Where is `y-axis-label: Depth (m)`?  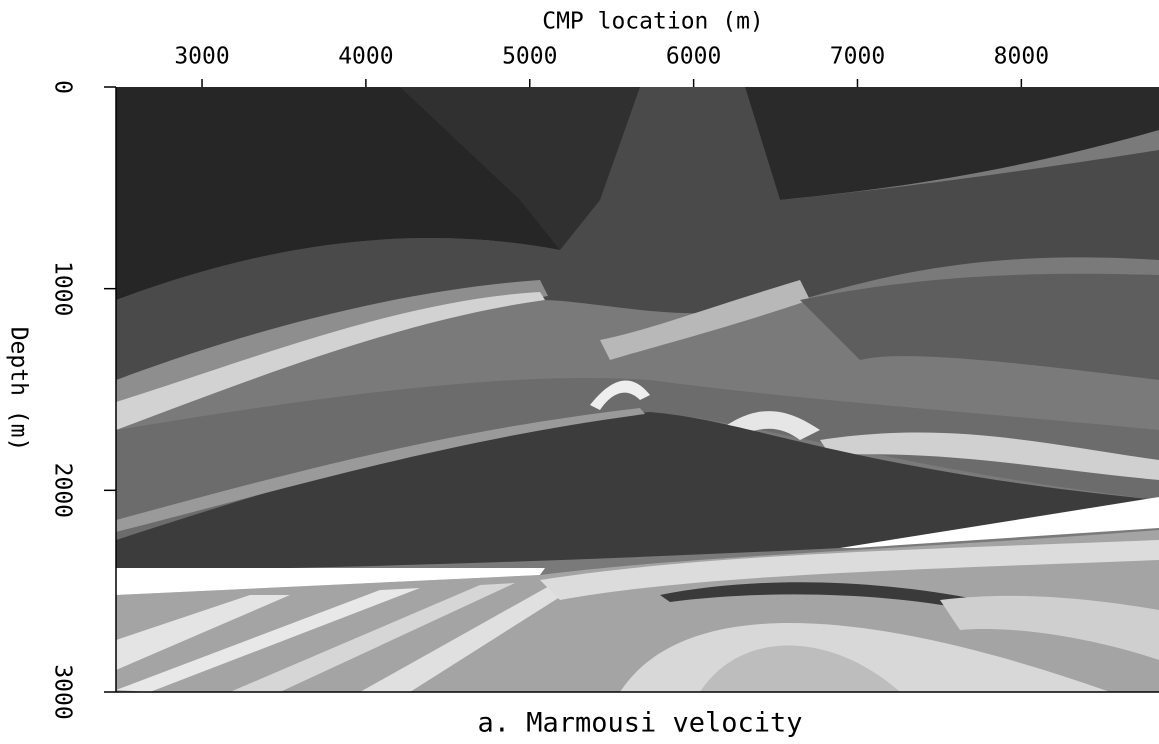
y-axis-label: Depth (m) is located at coordinates (19, 389).